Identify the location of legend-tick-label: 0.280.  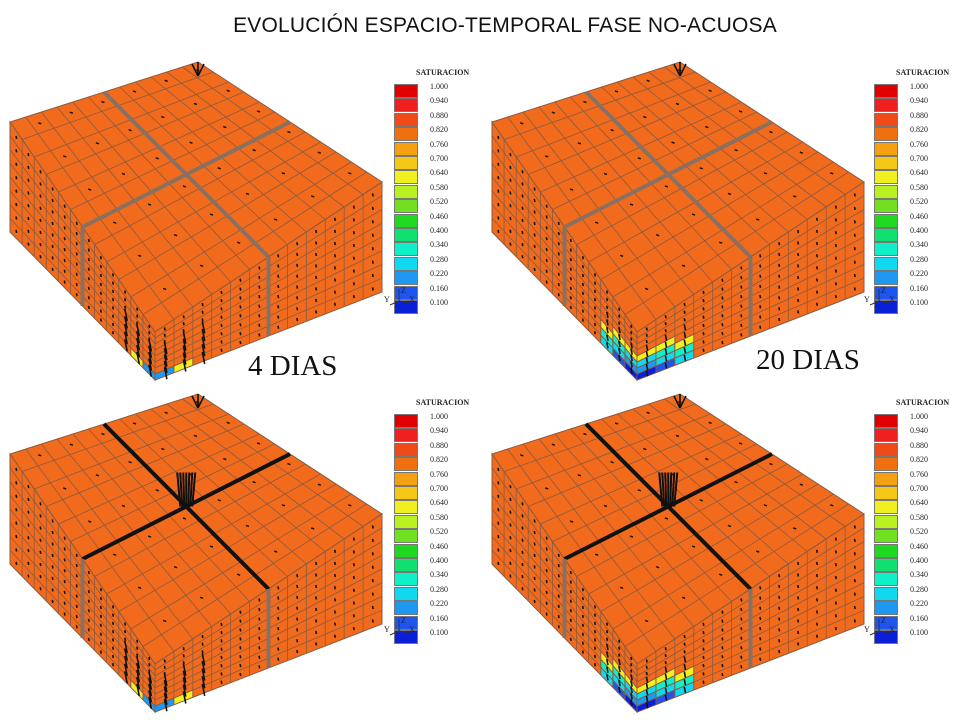
(439, 589).